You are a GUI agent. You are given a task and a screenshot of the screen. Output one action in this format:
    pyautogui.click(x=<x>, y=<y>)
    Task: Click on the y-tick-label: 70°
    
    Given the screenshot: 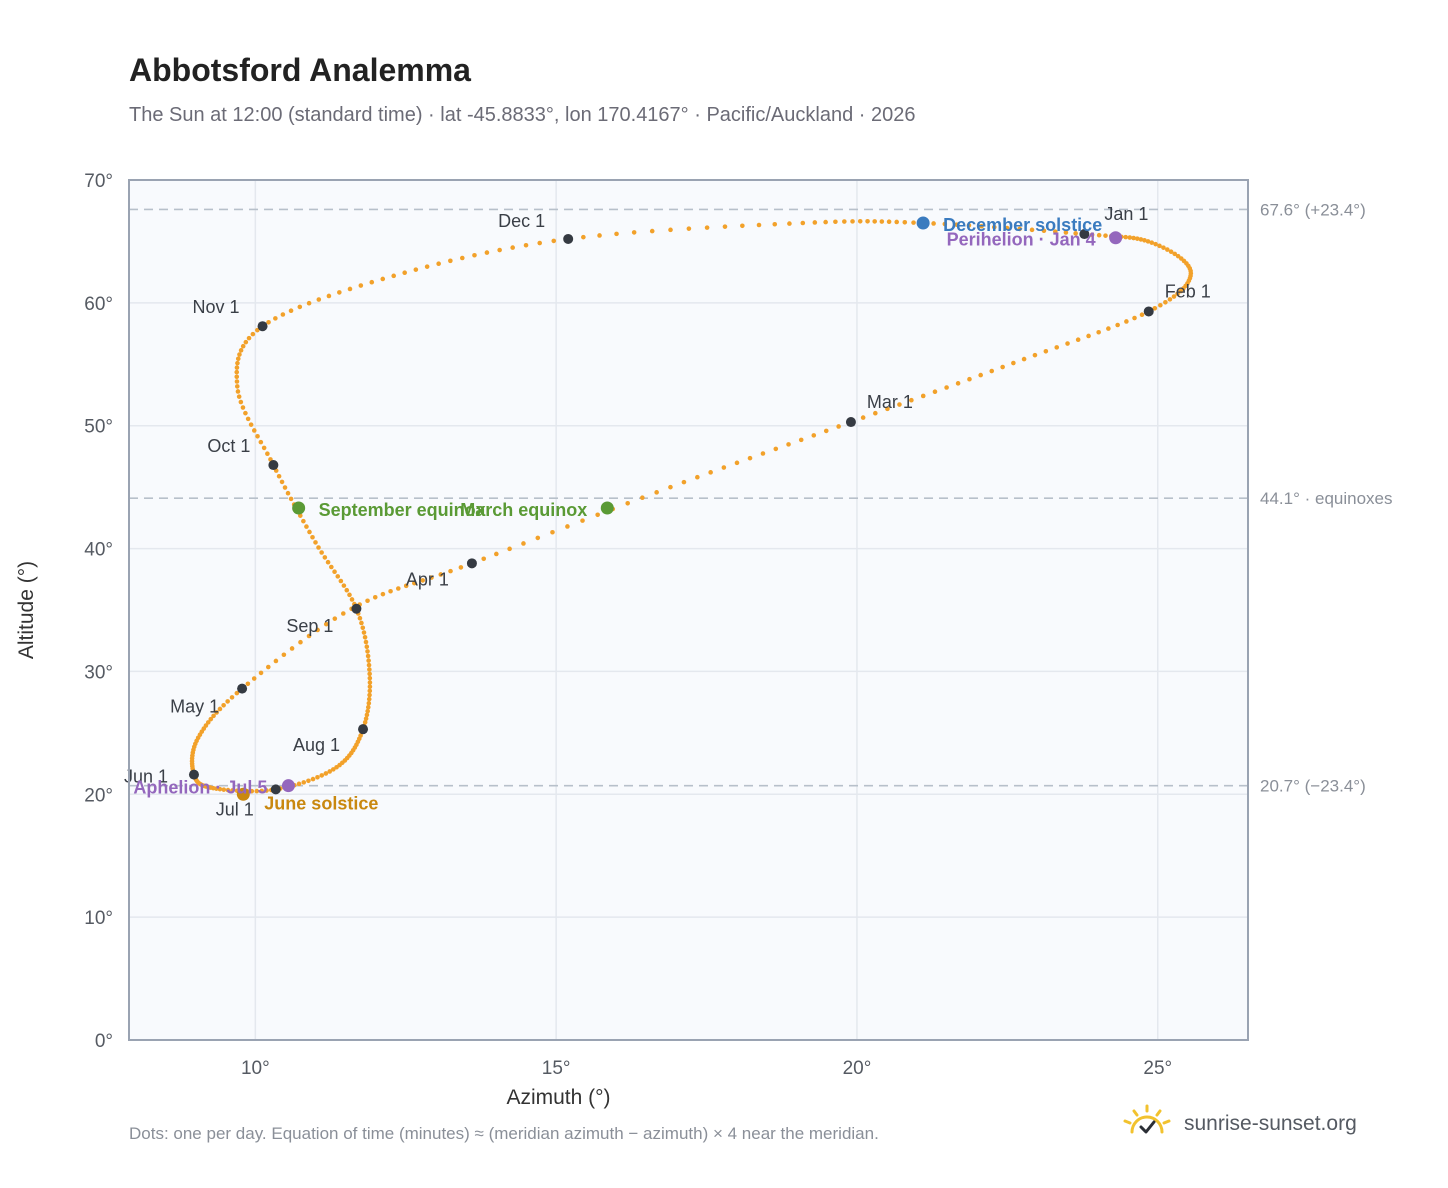 What is the action you would take?
    pyautogui.click(x=98, y=181)
    